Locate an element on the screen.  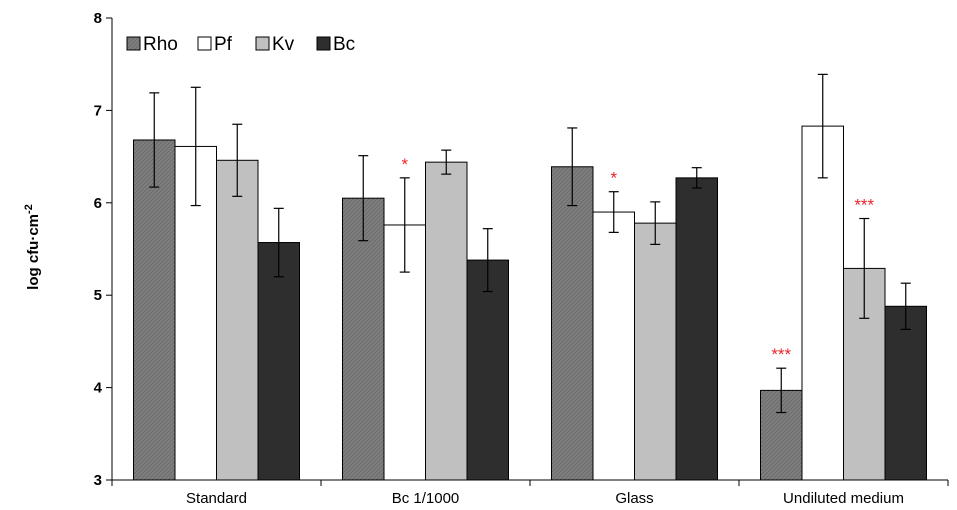
significance-mark-kv-3: *** is located at coordinates (864, 205).